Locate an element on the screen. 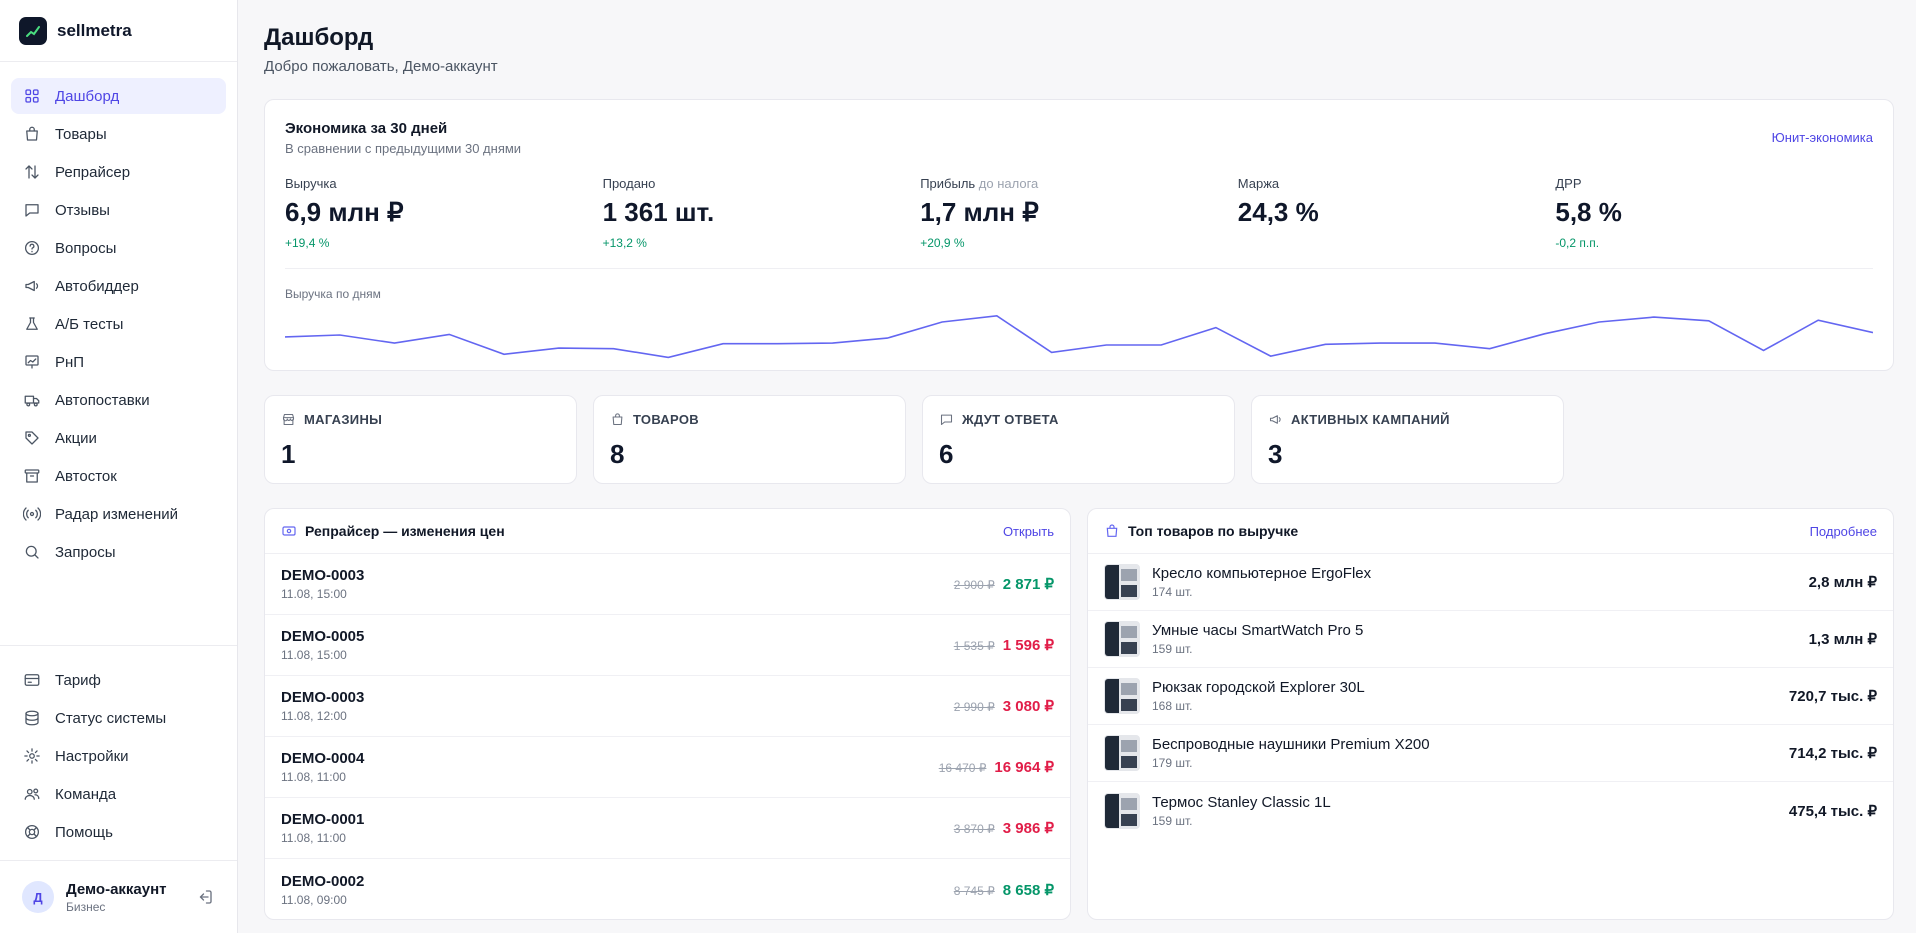 The image size is (1916, 933). stat-header: ТОВАРОВ is located at coordinates (749, 419).